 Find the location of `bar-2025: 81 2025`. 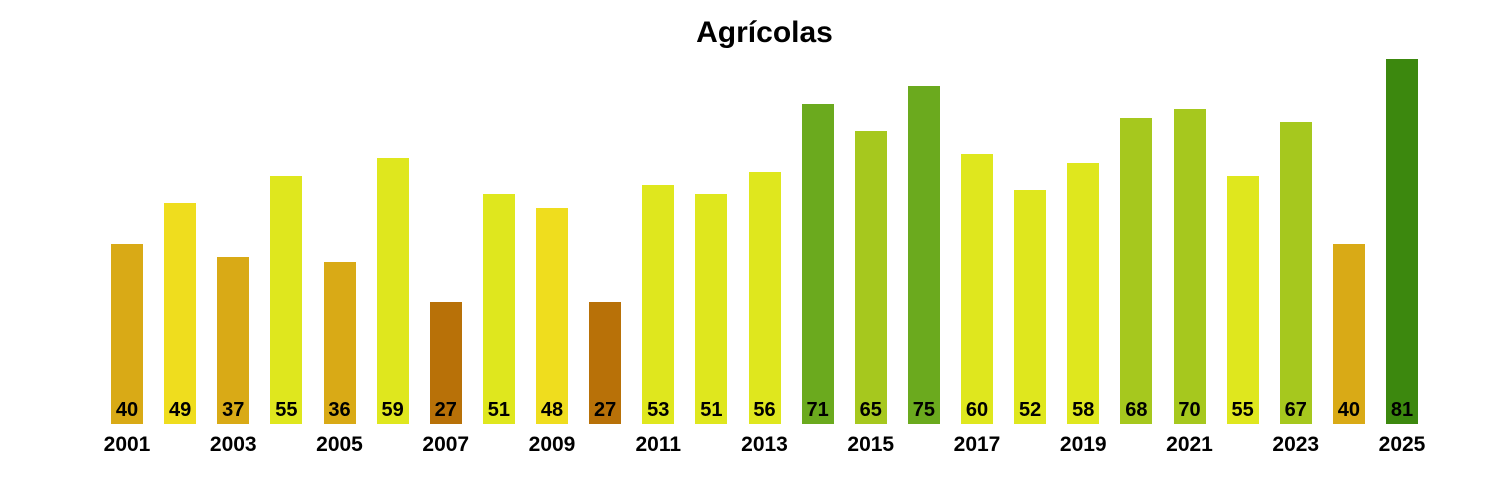

bar-2025: 81 2025 is located at coordinates (1402, 257).